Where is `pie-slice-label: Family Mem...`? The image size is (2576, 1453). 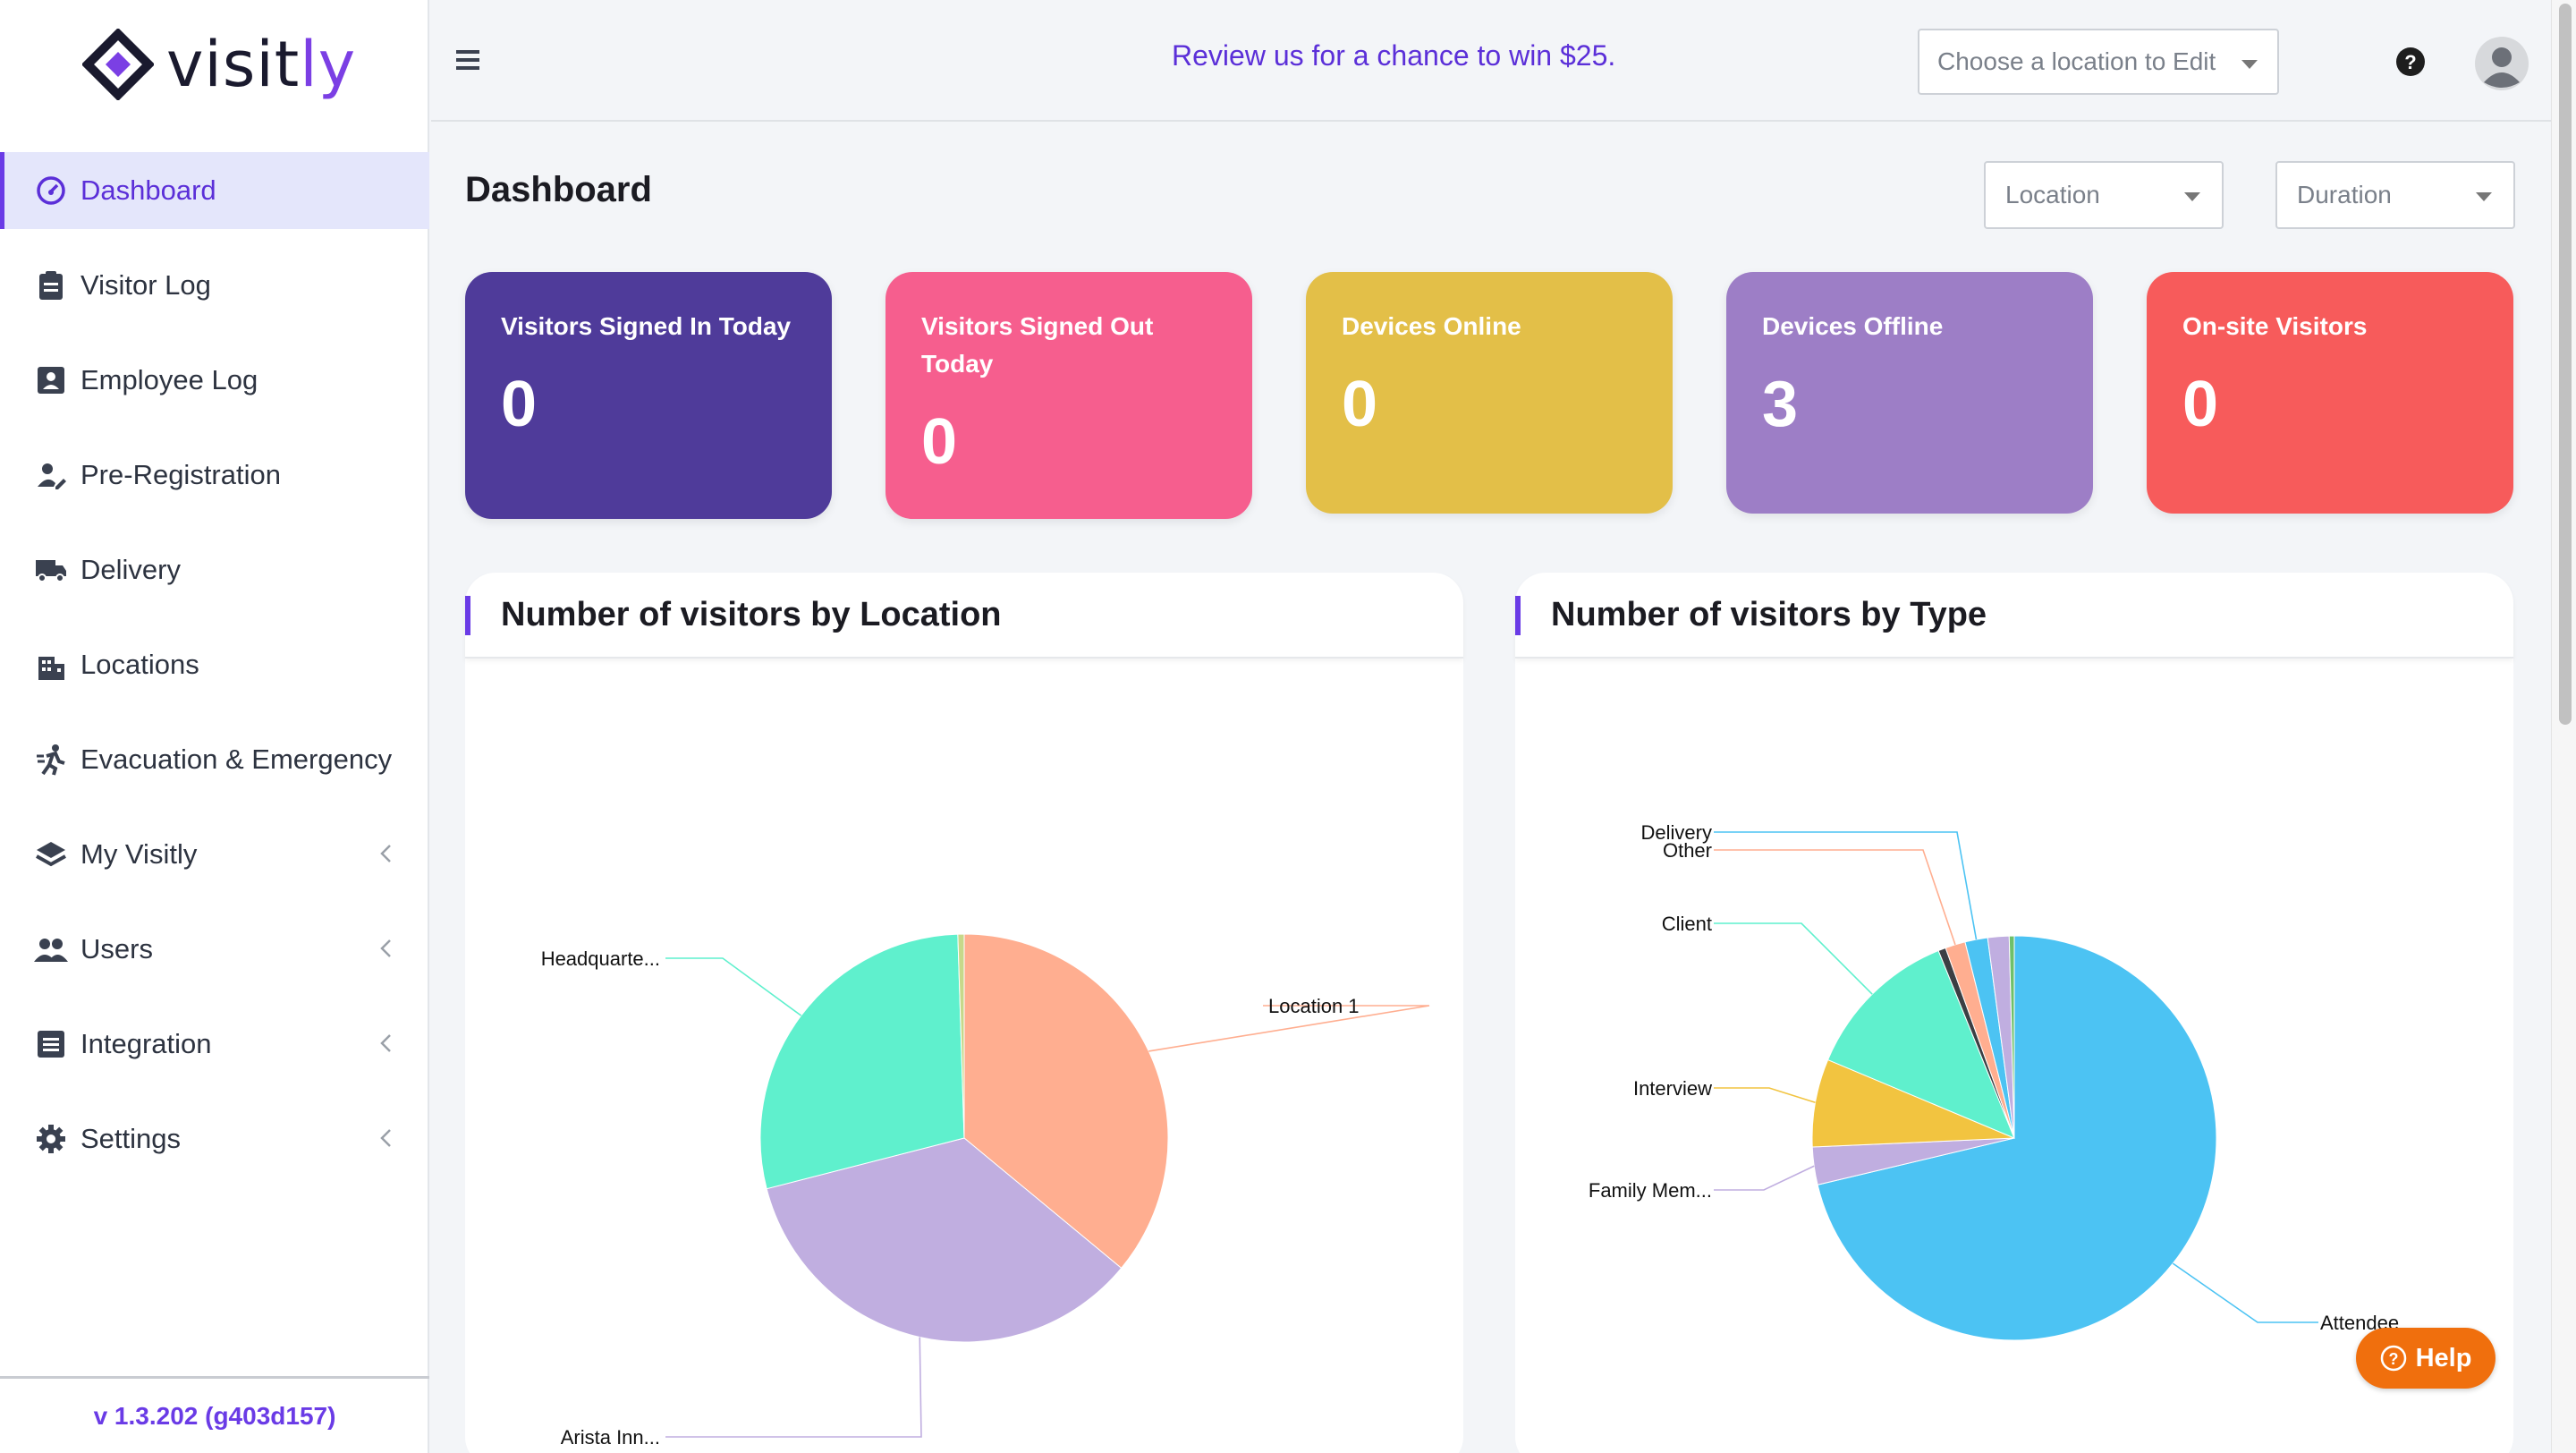 pie-slice-label: Family Mem... is located at coordinates (1650, 1190).